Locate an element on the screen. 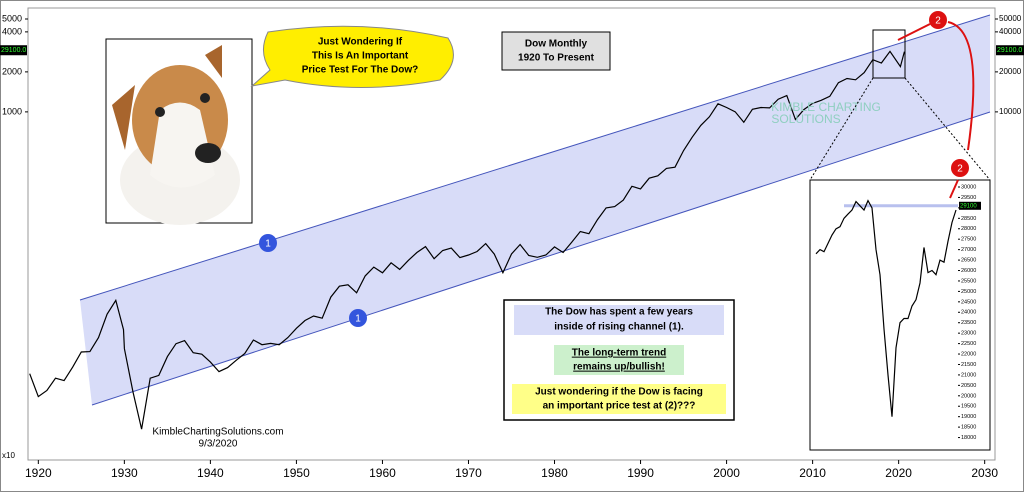 This screenshot has width=1024, height=492. speech-line: Just Wondering If is located at coordinates (360, 42).